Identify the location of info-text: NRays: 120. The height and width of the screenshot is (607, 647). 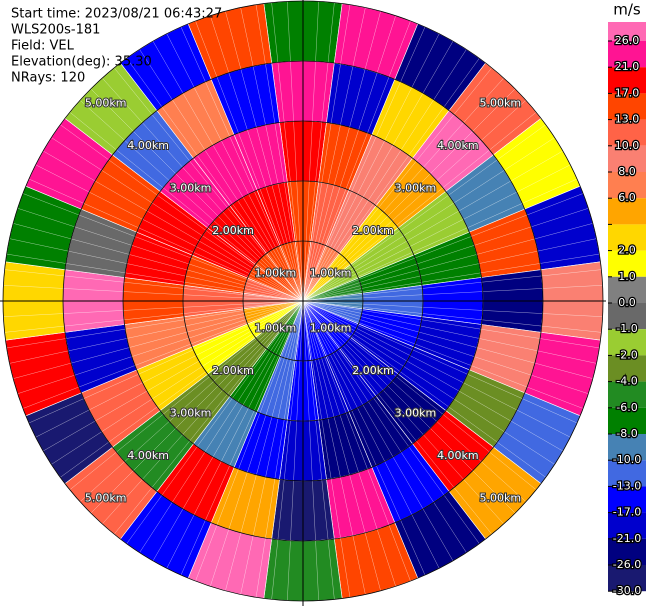
(48, 78).